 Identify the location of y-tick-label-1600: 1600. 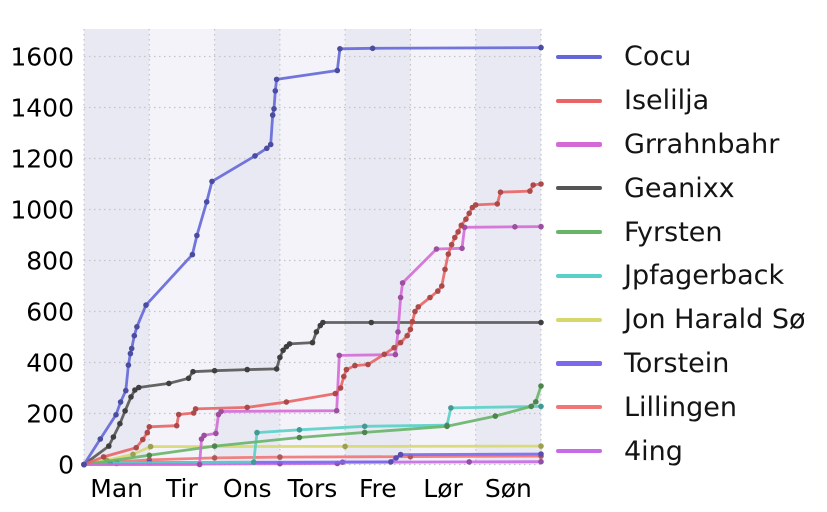
(42, 57).